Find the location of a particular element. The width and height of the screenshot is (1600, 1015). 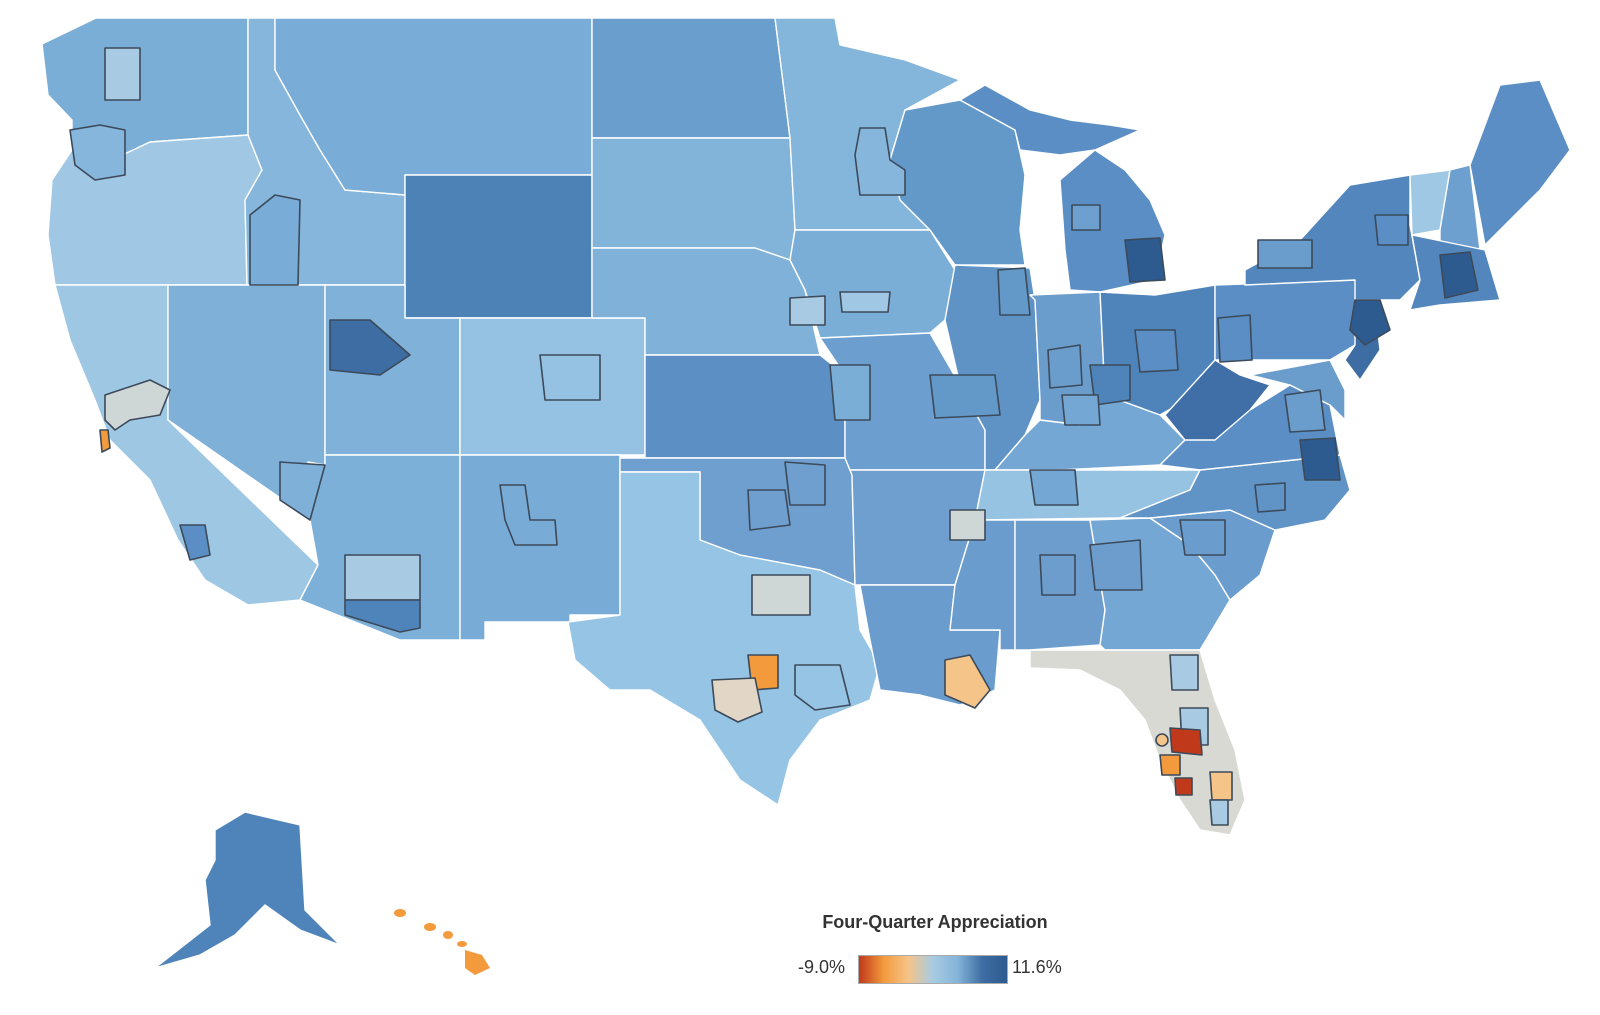

legend-color-ramp is located at coordinates (933, 969).